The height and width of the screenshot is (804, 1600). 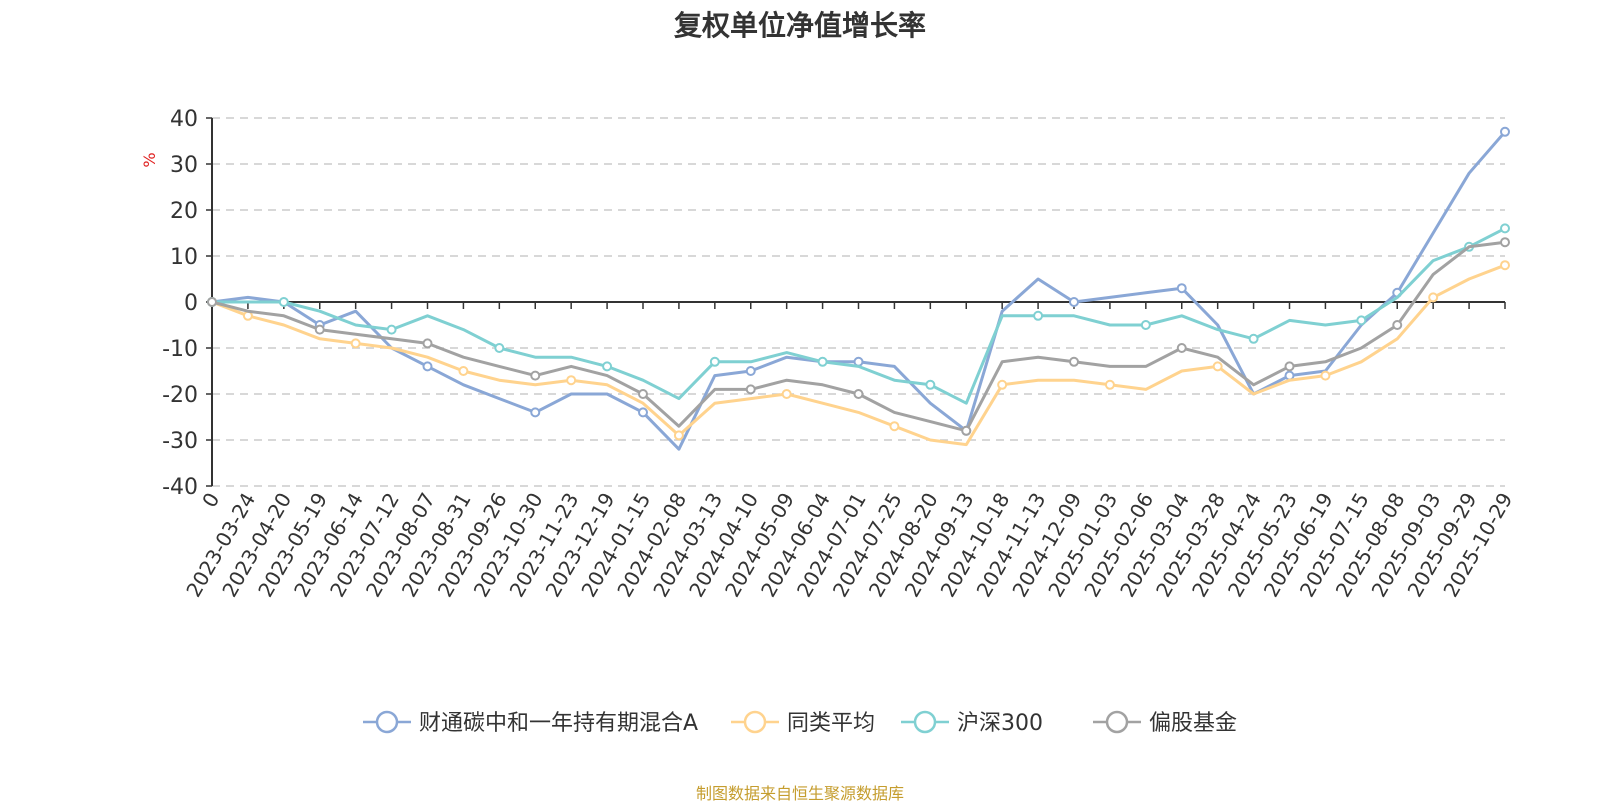 What do you see at coordinates (799, 25) in the screenshot?
I see `chart-title: 复权单位净值增长率` at bounding box center [799, 25].